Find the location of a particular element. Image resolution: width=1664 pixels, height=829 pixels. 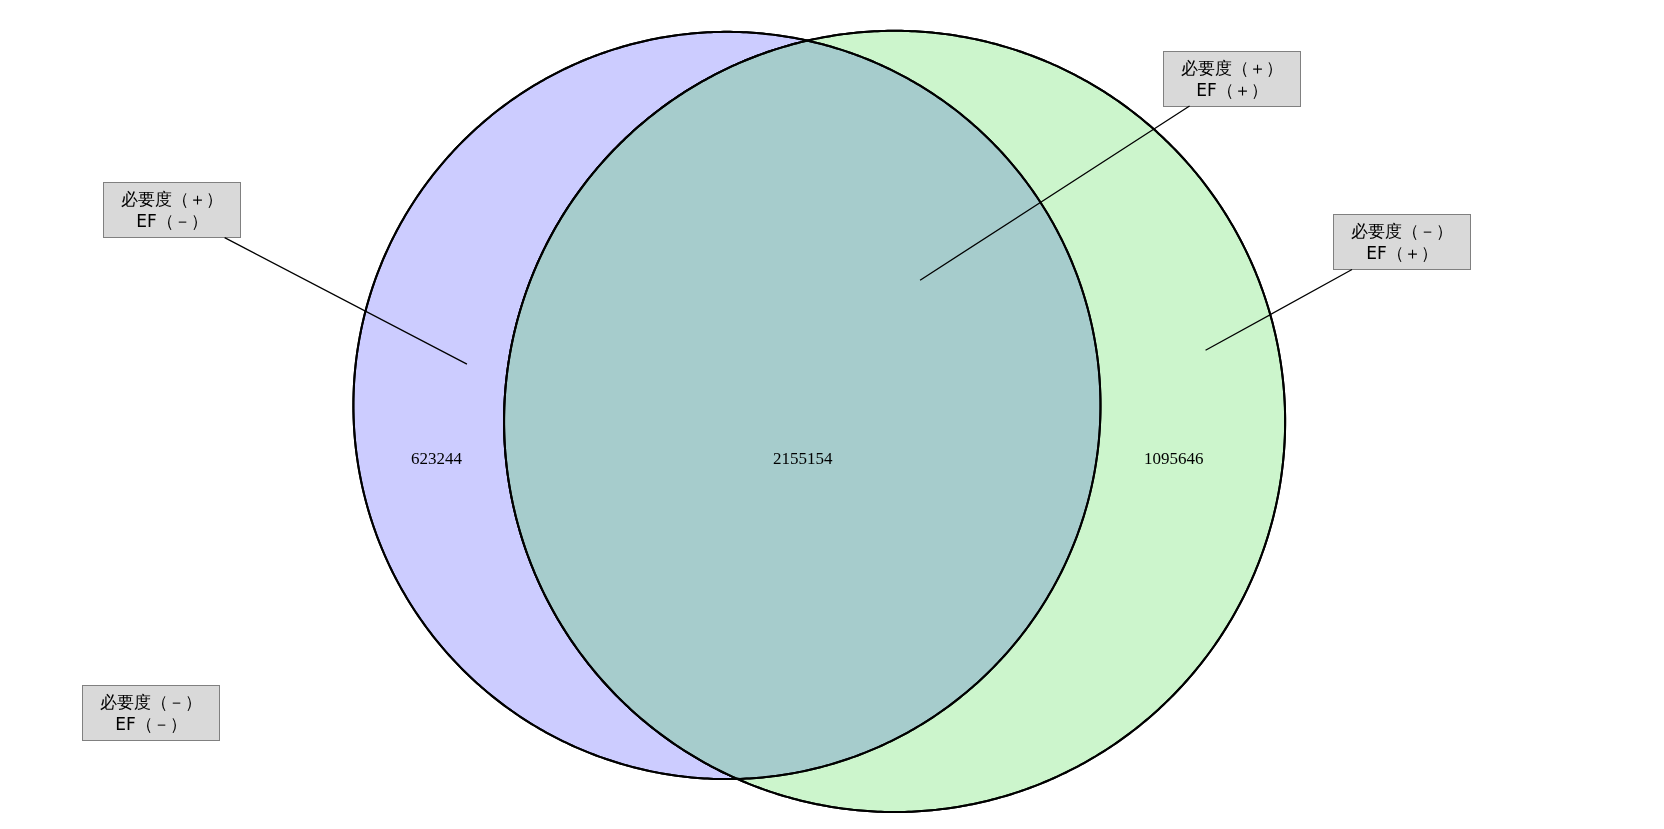

text: 必要度（＋） EF（－） is located at coordinates (172, 210).